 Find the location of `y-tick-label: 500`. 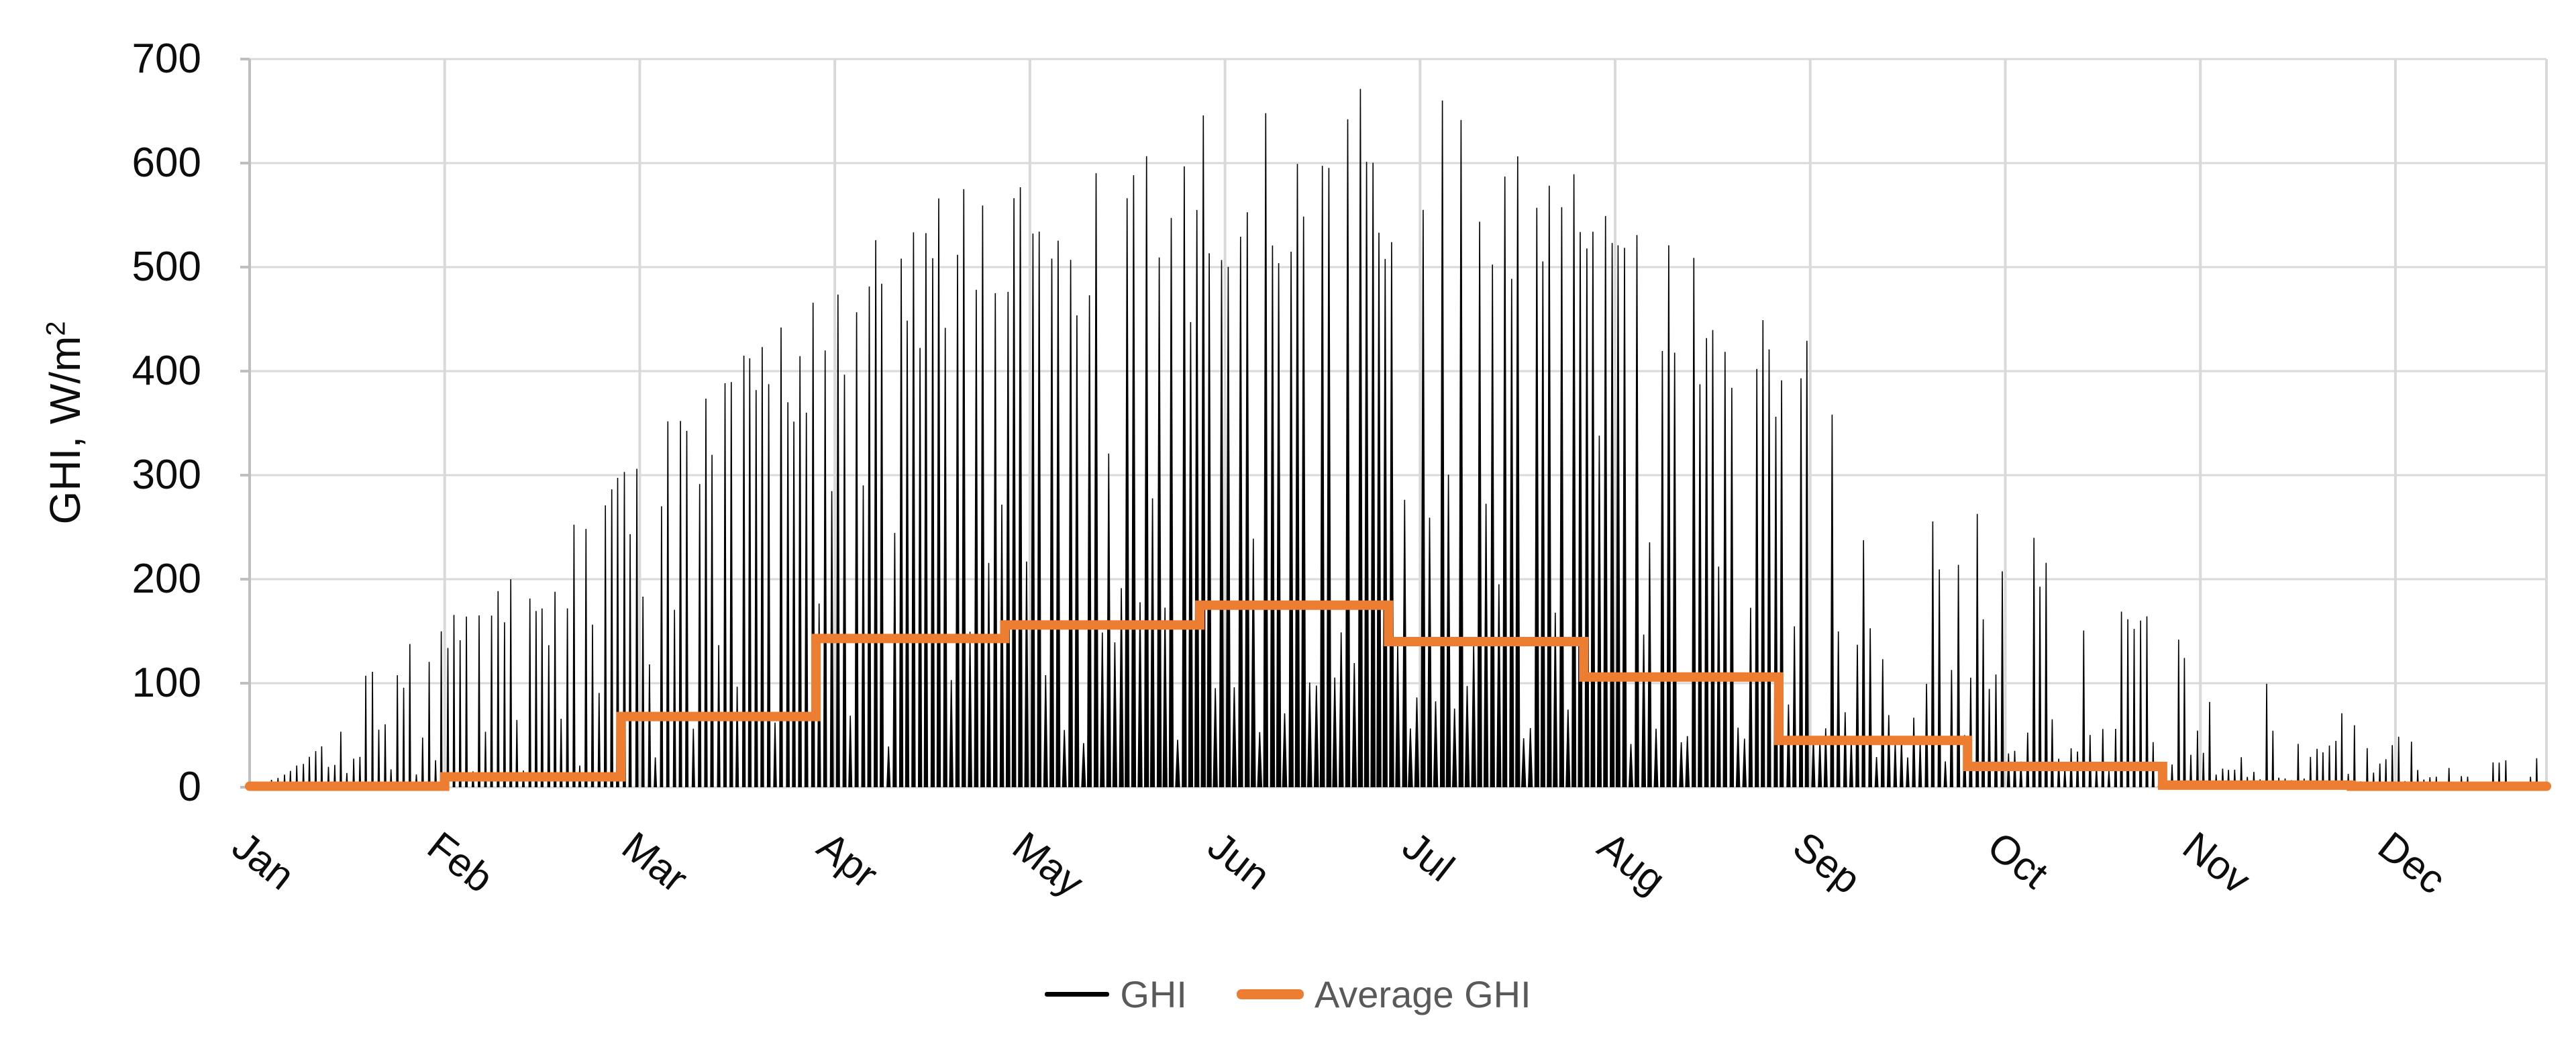

y-tick-label: 500 is located at coordinates (166, 267).